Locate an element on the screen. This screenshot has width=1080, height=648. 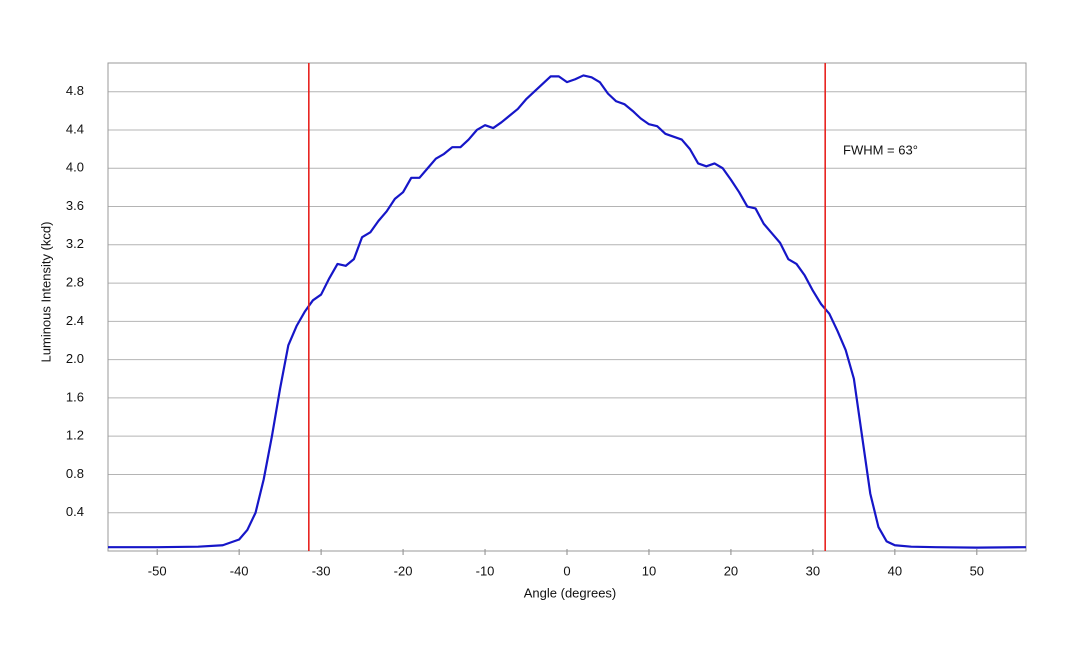
y-tick-label: 2.4 is located at coordinates (75, 320).